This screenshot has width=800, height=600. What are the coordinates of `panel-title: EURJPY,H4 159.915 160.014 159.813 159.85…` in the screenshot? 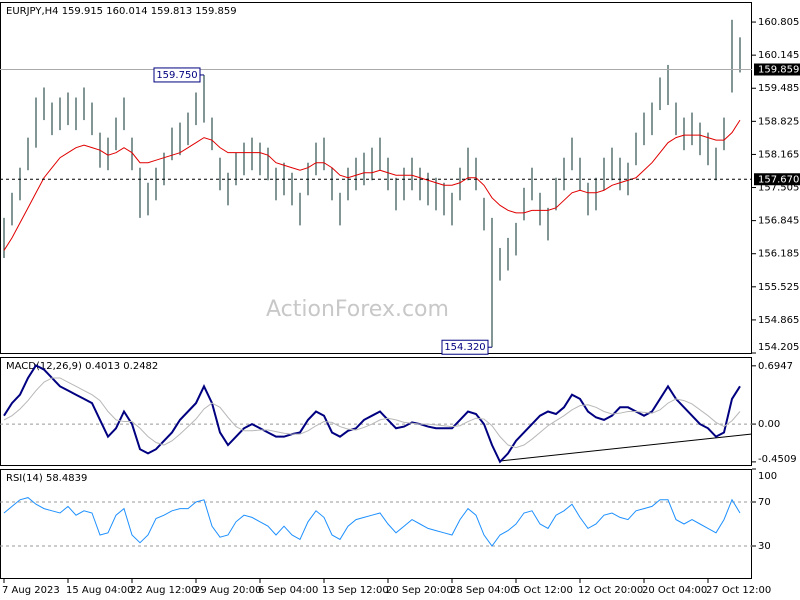 It's located at (121, 11).